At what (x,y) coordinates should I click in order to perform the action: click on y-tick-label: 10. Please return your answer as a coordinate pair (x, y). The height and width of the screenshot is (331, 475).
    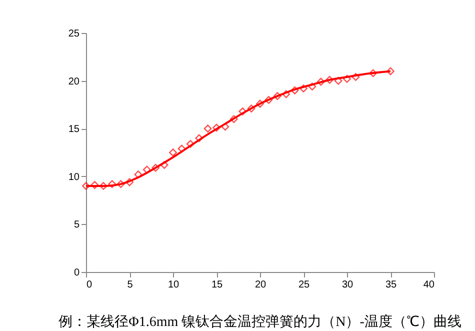
    Looking at the image, I should click on (74, 177).